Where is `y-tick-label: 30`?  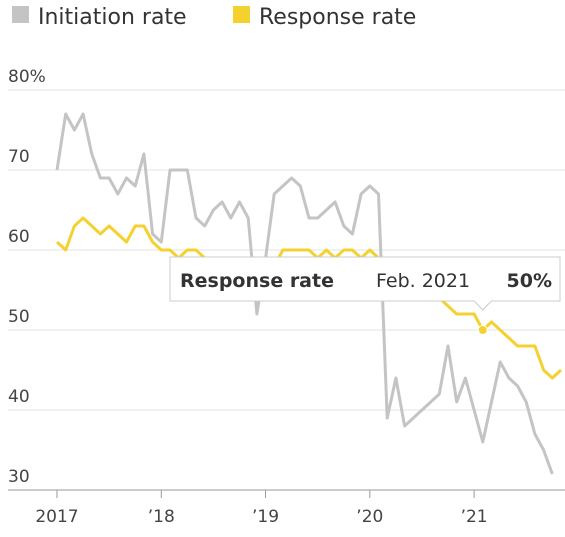 y-tick-label: 30 is located at coordinates (19, 477).